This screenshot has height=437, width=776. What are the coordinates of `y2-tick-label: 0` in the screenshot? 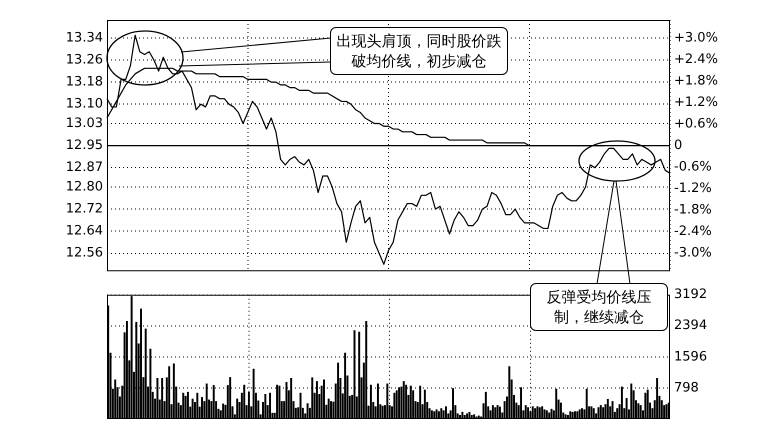 It's located at (678, 145).